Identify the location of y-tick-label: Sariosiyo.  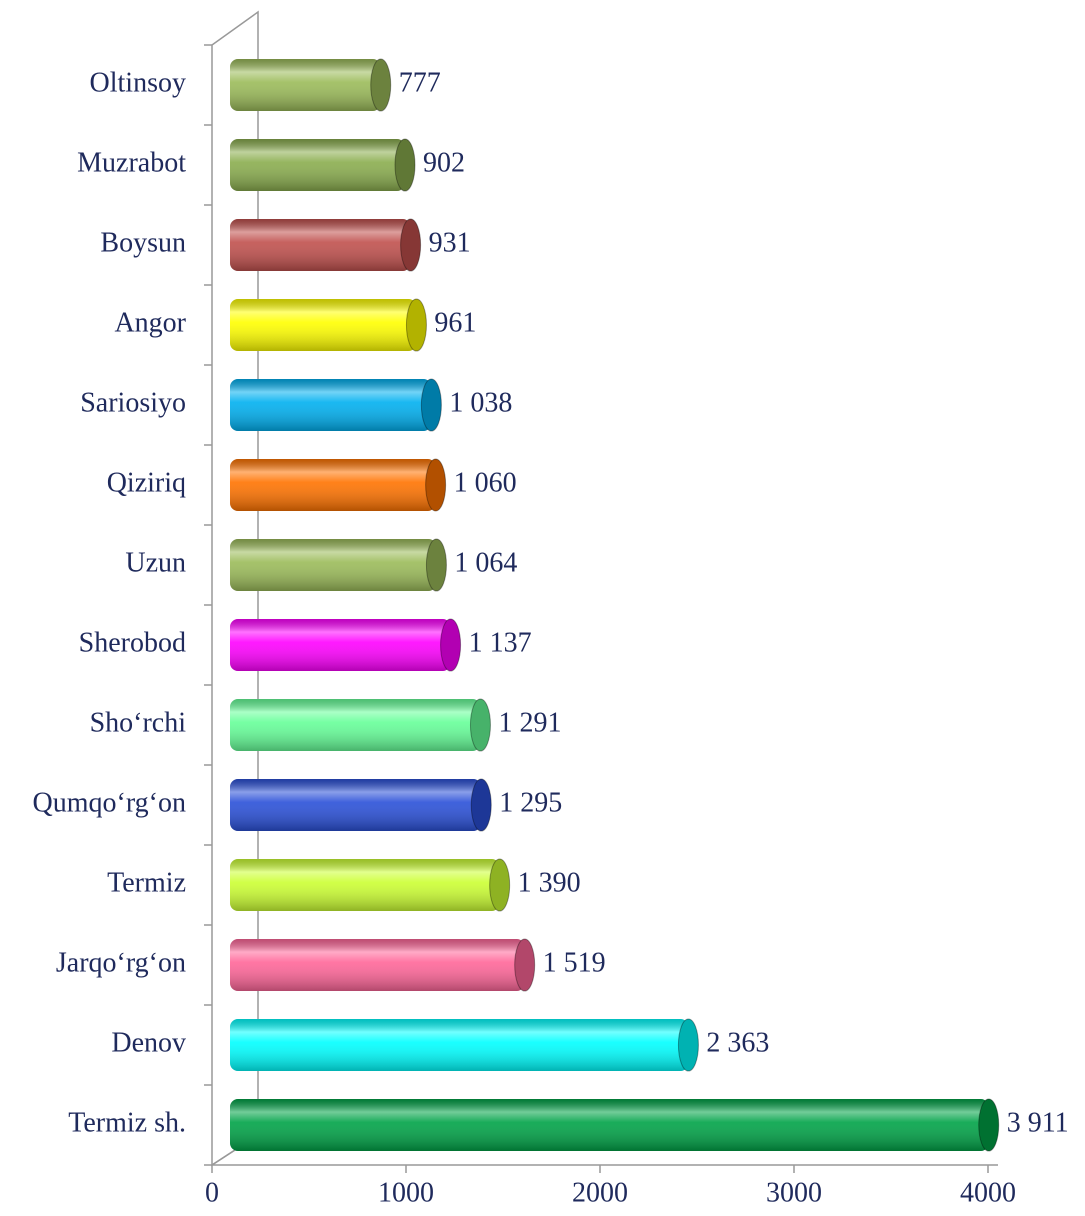
(133, 402).